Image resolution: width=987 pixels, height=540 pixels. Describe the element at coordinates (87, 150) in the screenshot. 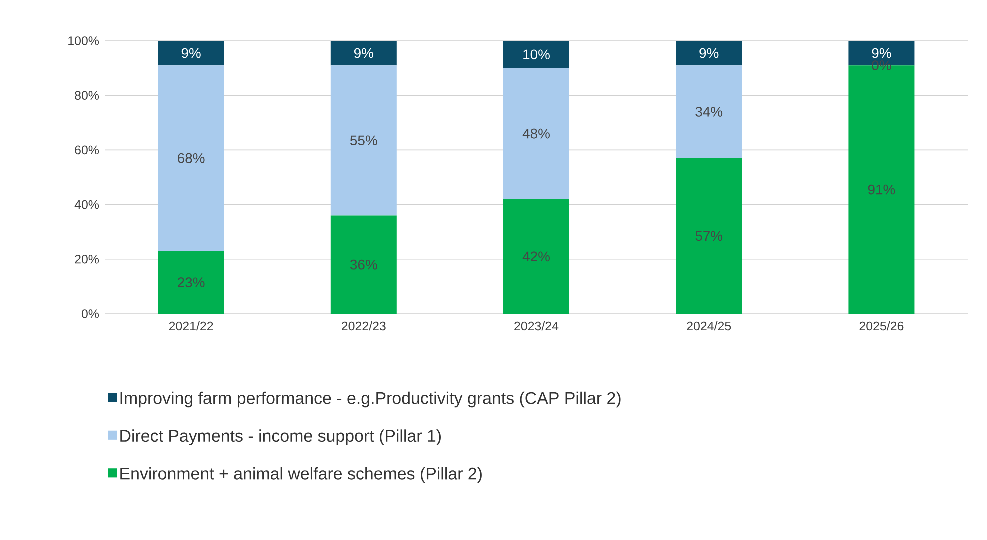

I see `y-tick-label: 60%` at that location.